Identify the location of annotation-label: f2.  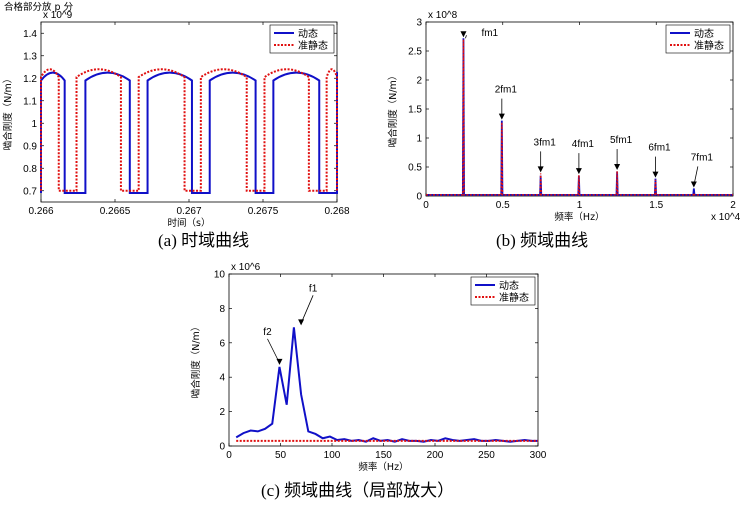
(267, 332).